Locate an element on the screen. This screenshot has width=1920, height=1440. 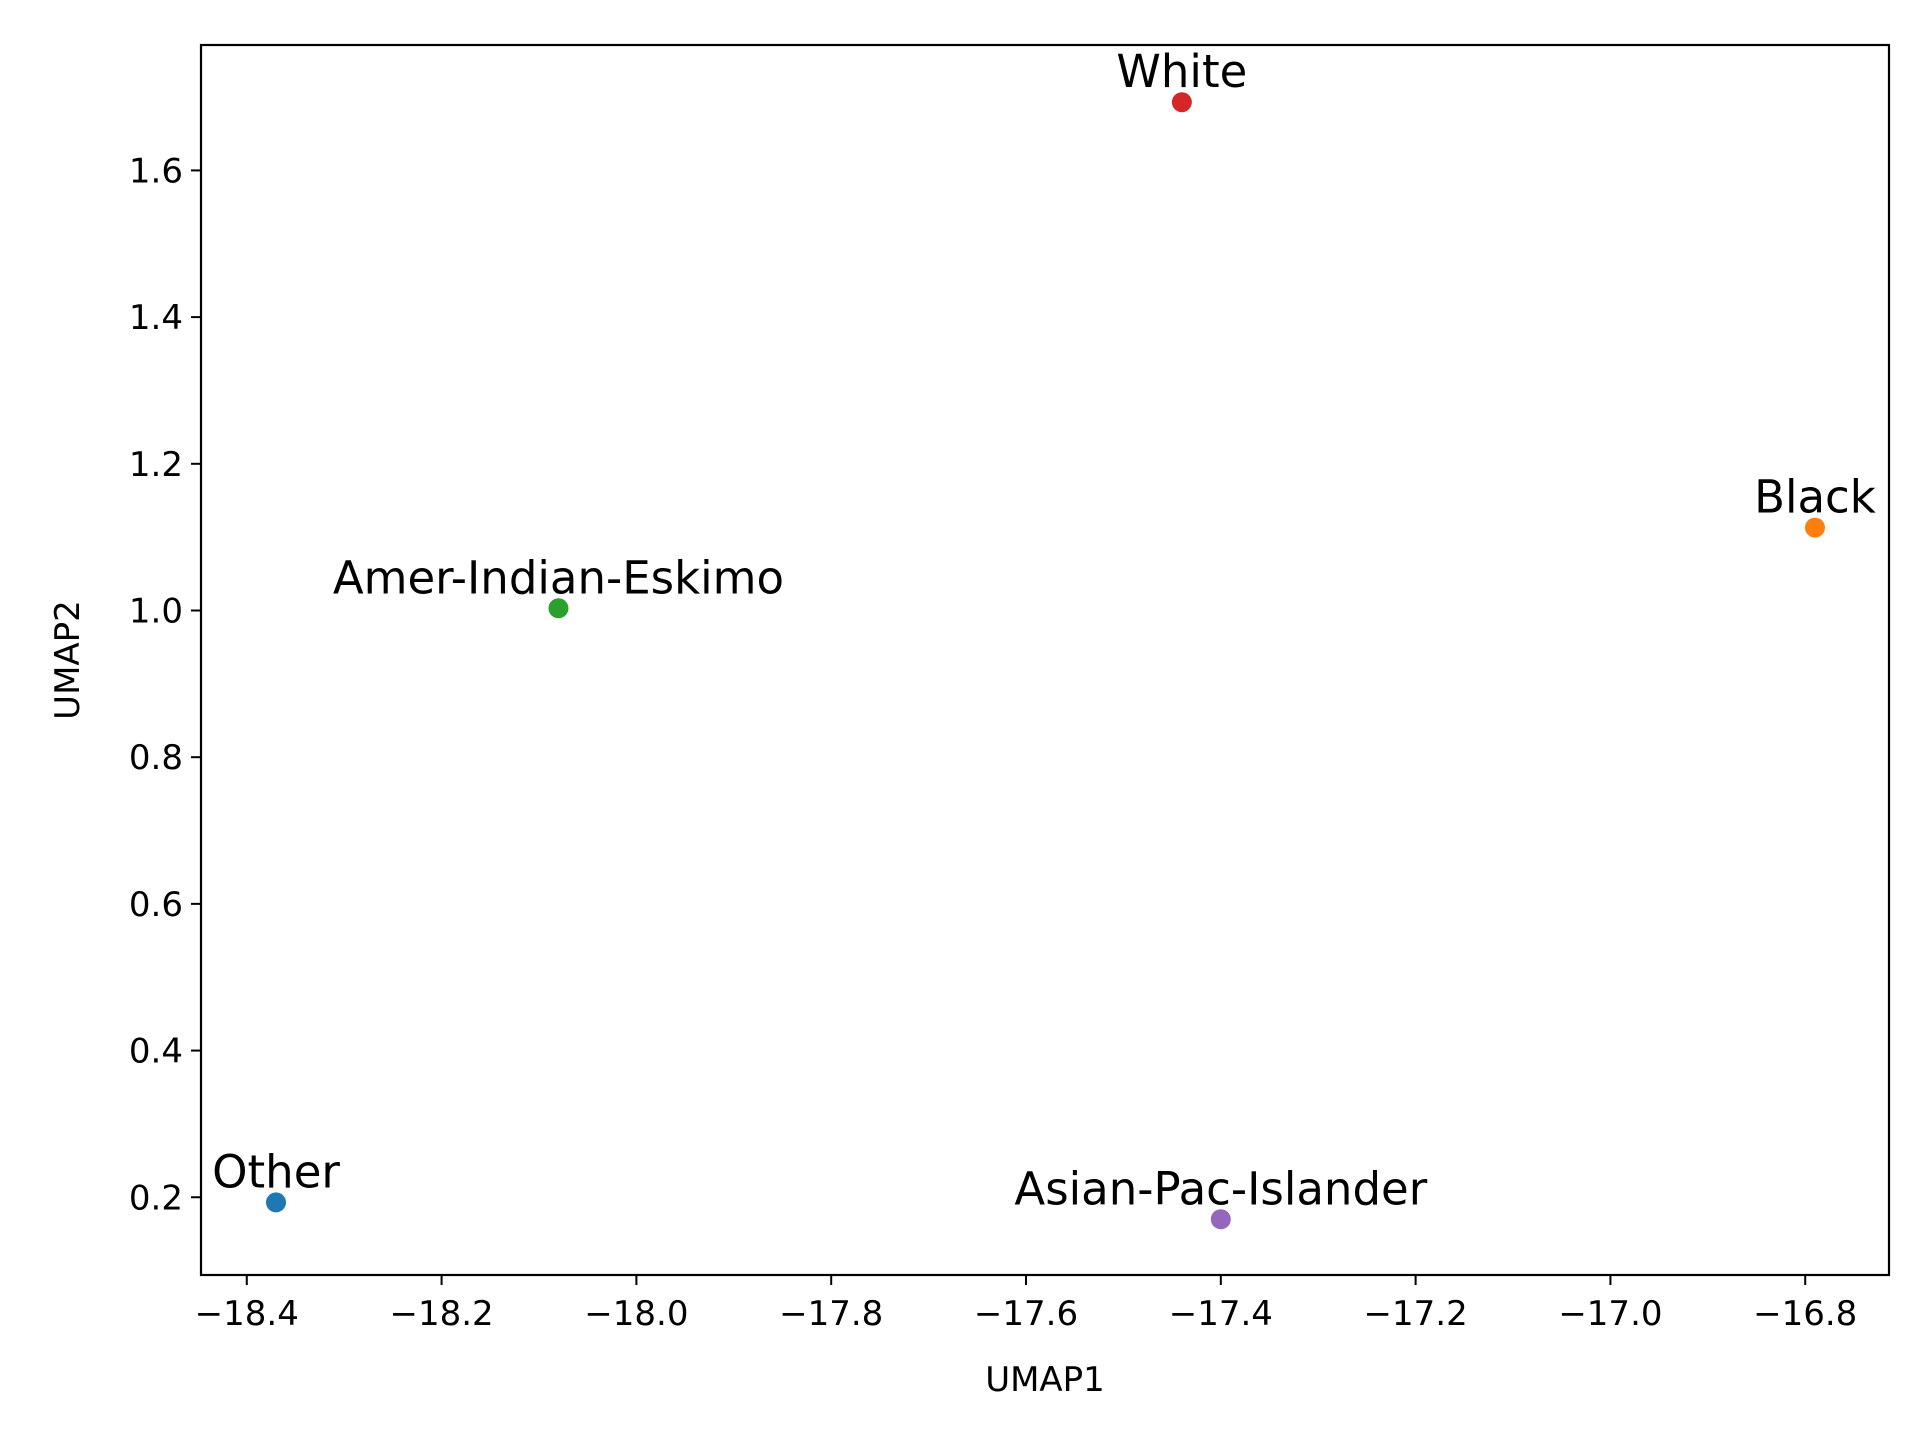
data-point-label: Black is located at coordinates (1815, 497).